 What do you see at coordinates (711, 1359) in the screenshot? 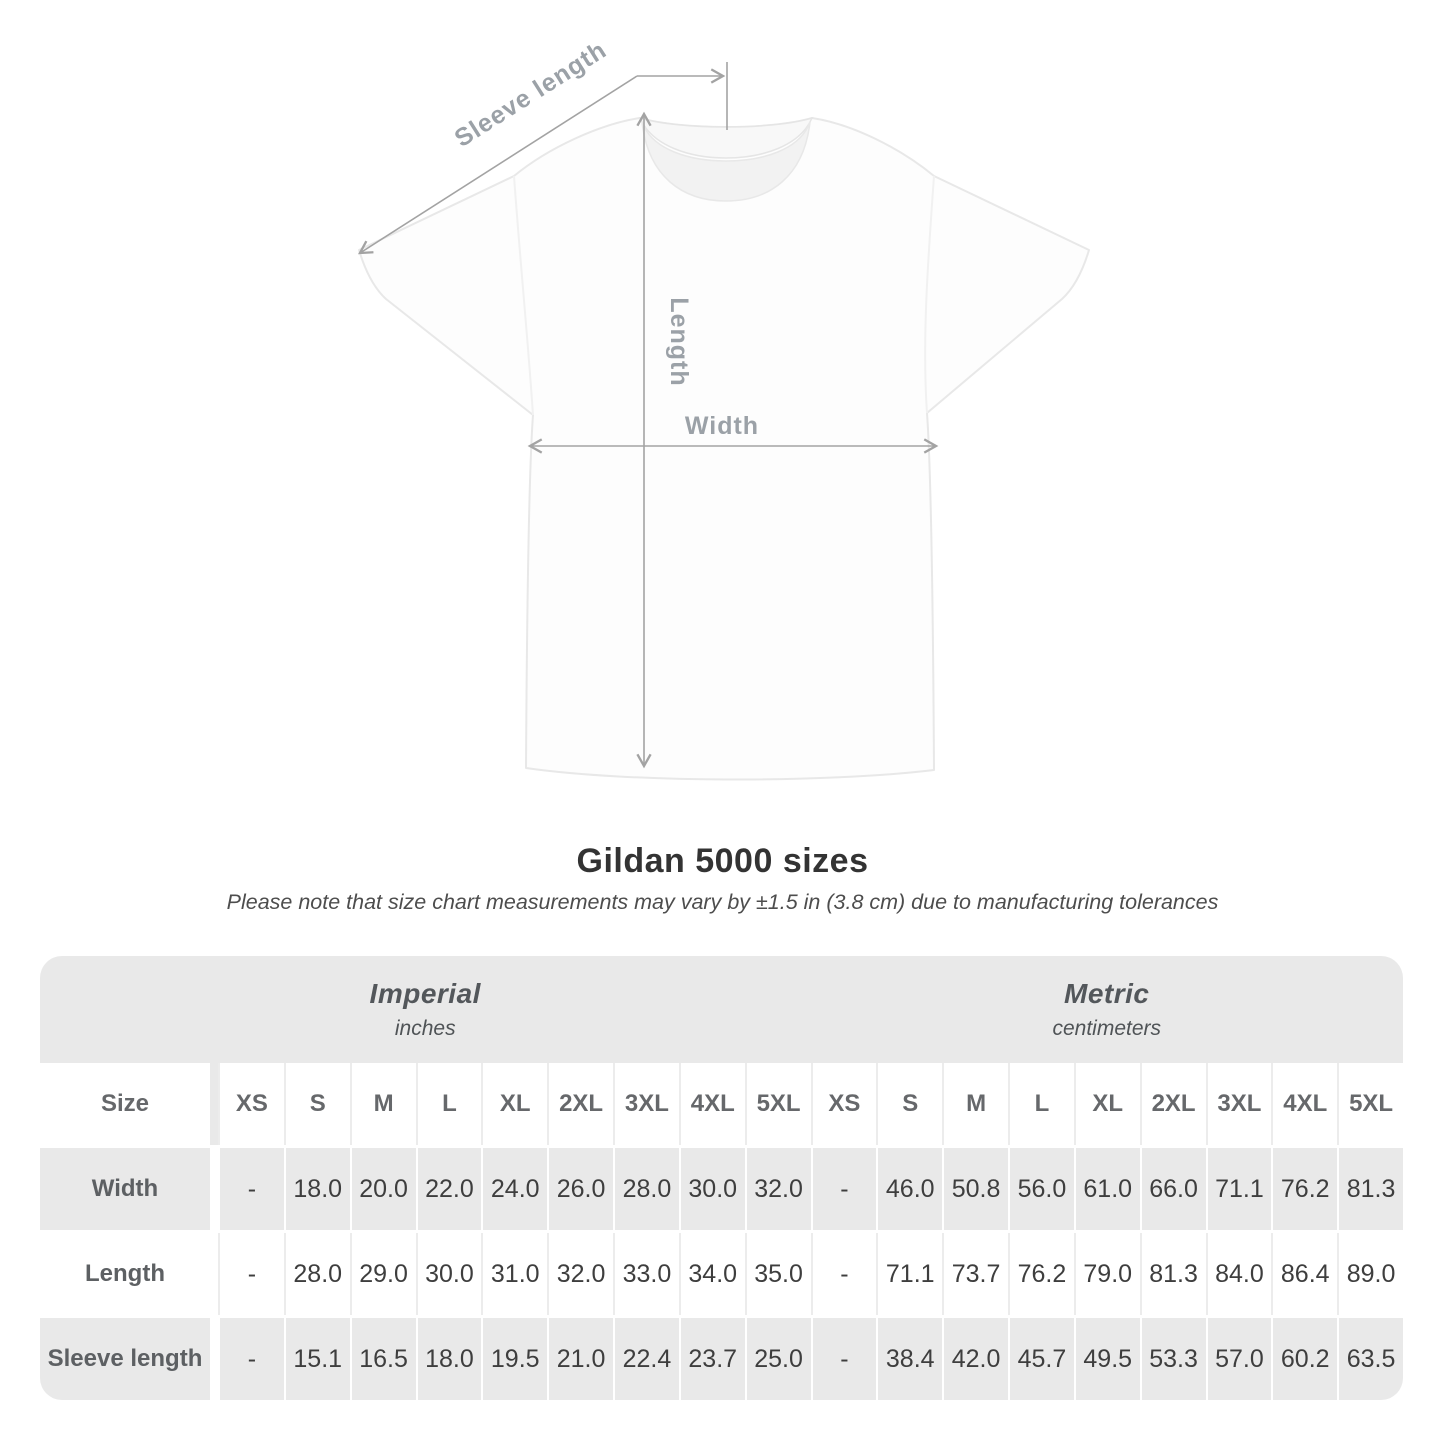
I see `sleeve-imperial-4xl: 23.7` at bounding box center [711, 1359].